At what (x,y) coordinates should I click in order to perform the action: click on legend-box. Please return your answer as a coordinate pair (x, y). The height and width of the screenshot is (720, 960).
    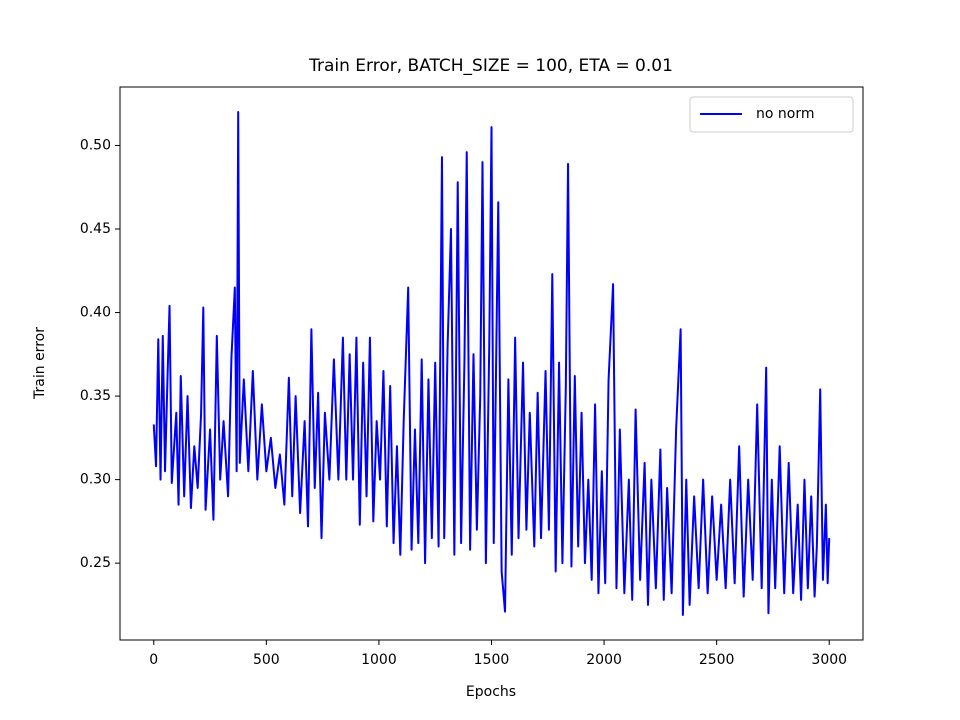
    Looking at the image, I should click on (771, 114).